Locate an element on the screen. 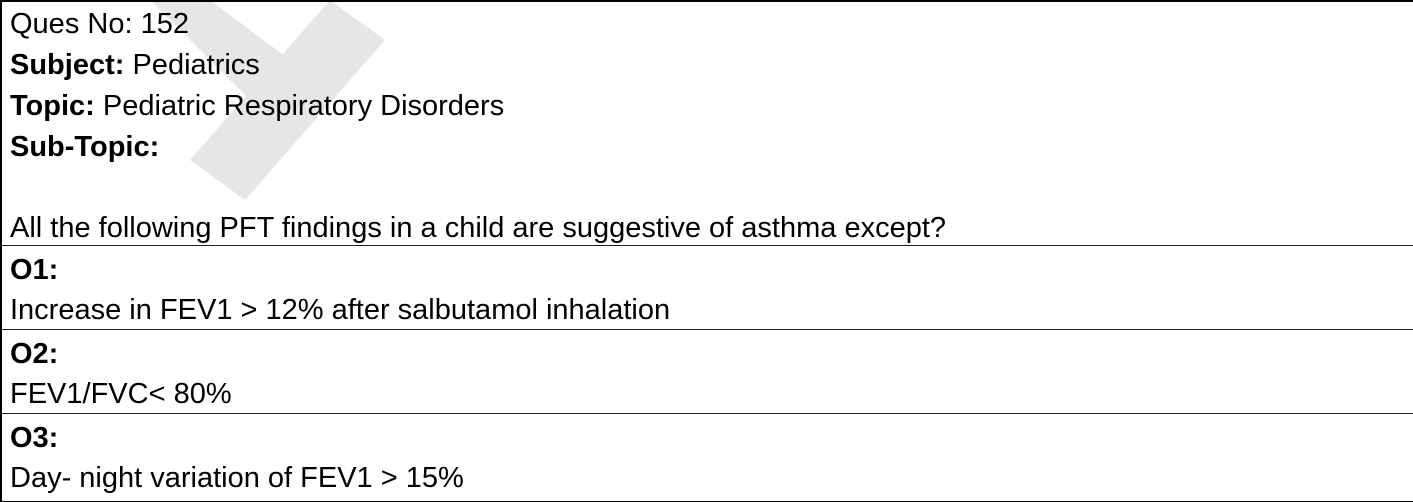 The width and height of the screenshot is (1413, 502). subject-line: Subject: Pediatrics is located at coordinates (135, 65).